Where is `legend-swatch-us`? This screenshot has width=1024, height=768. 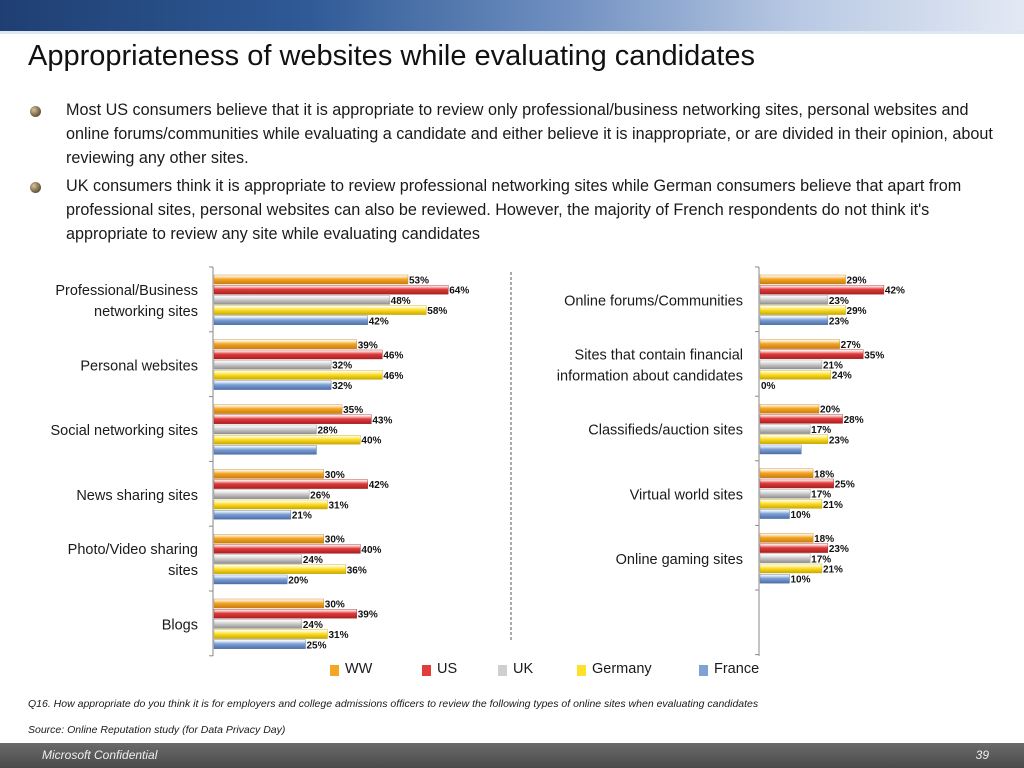
legend-swatch-us is located at coordinates (426, 670).